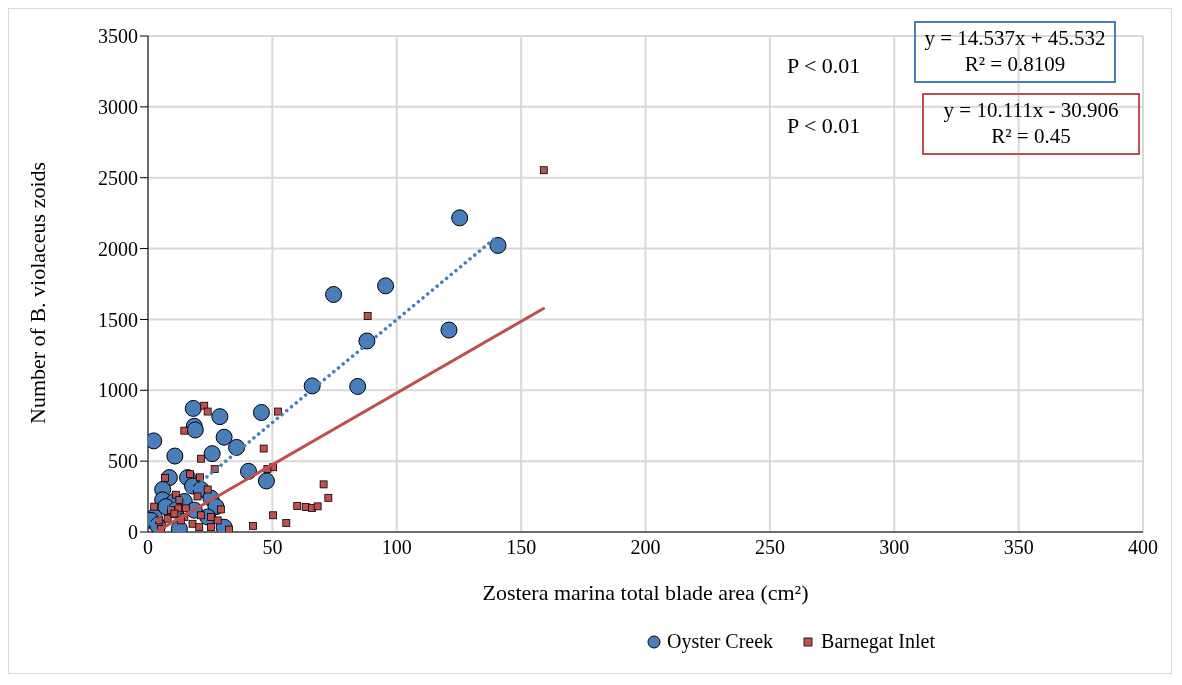 The width and height of the screenshot is (1182, 685). What do you see at coordinates (1031, 136) in the screenshot?
I see `annotation: R² = 0.45` at bounding box center [1031, 136].